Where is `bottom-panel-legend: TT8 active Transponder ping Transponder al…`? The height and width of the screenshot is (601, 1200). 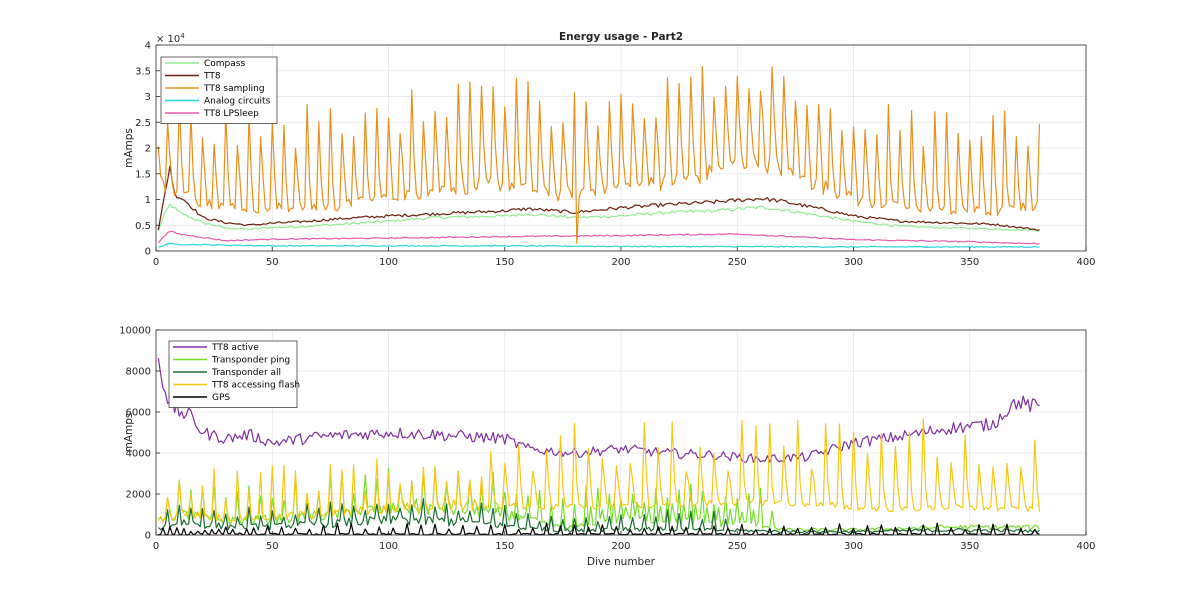
bottom-panel-legend: TT8 active Transponder ping Transponder al… is located at coordinates (234, 374).